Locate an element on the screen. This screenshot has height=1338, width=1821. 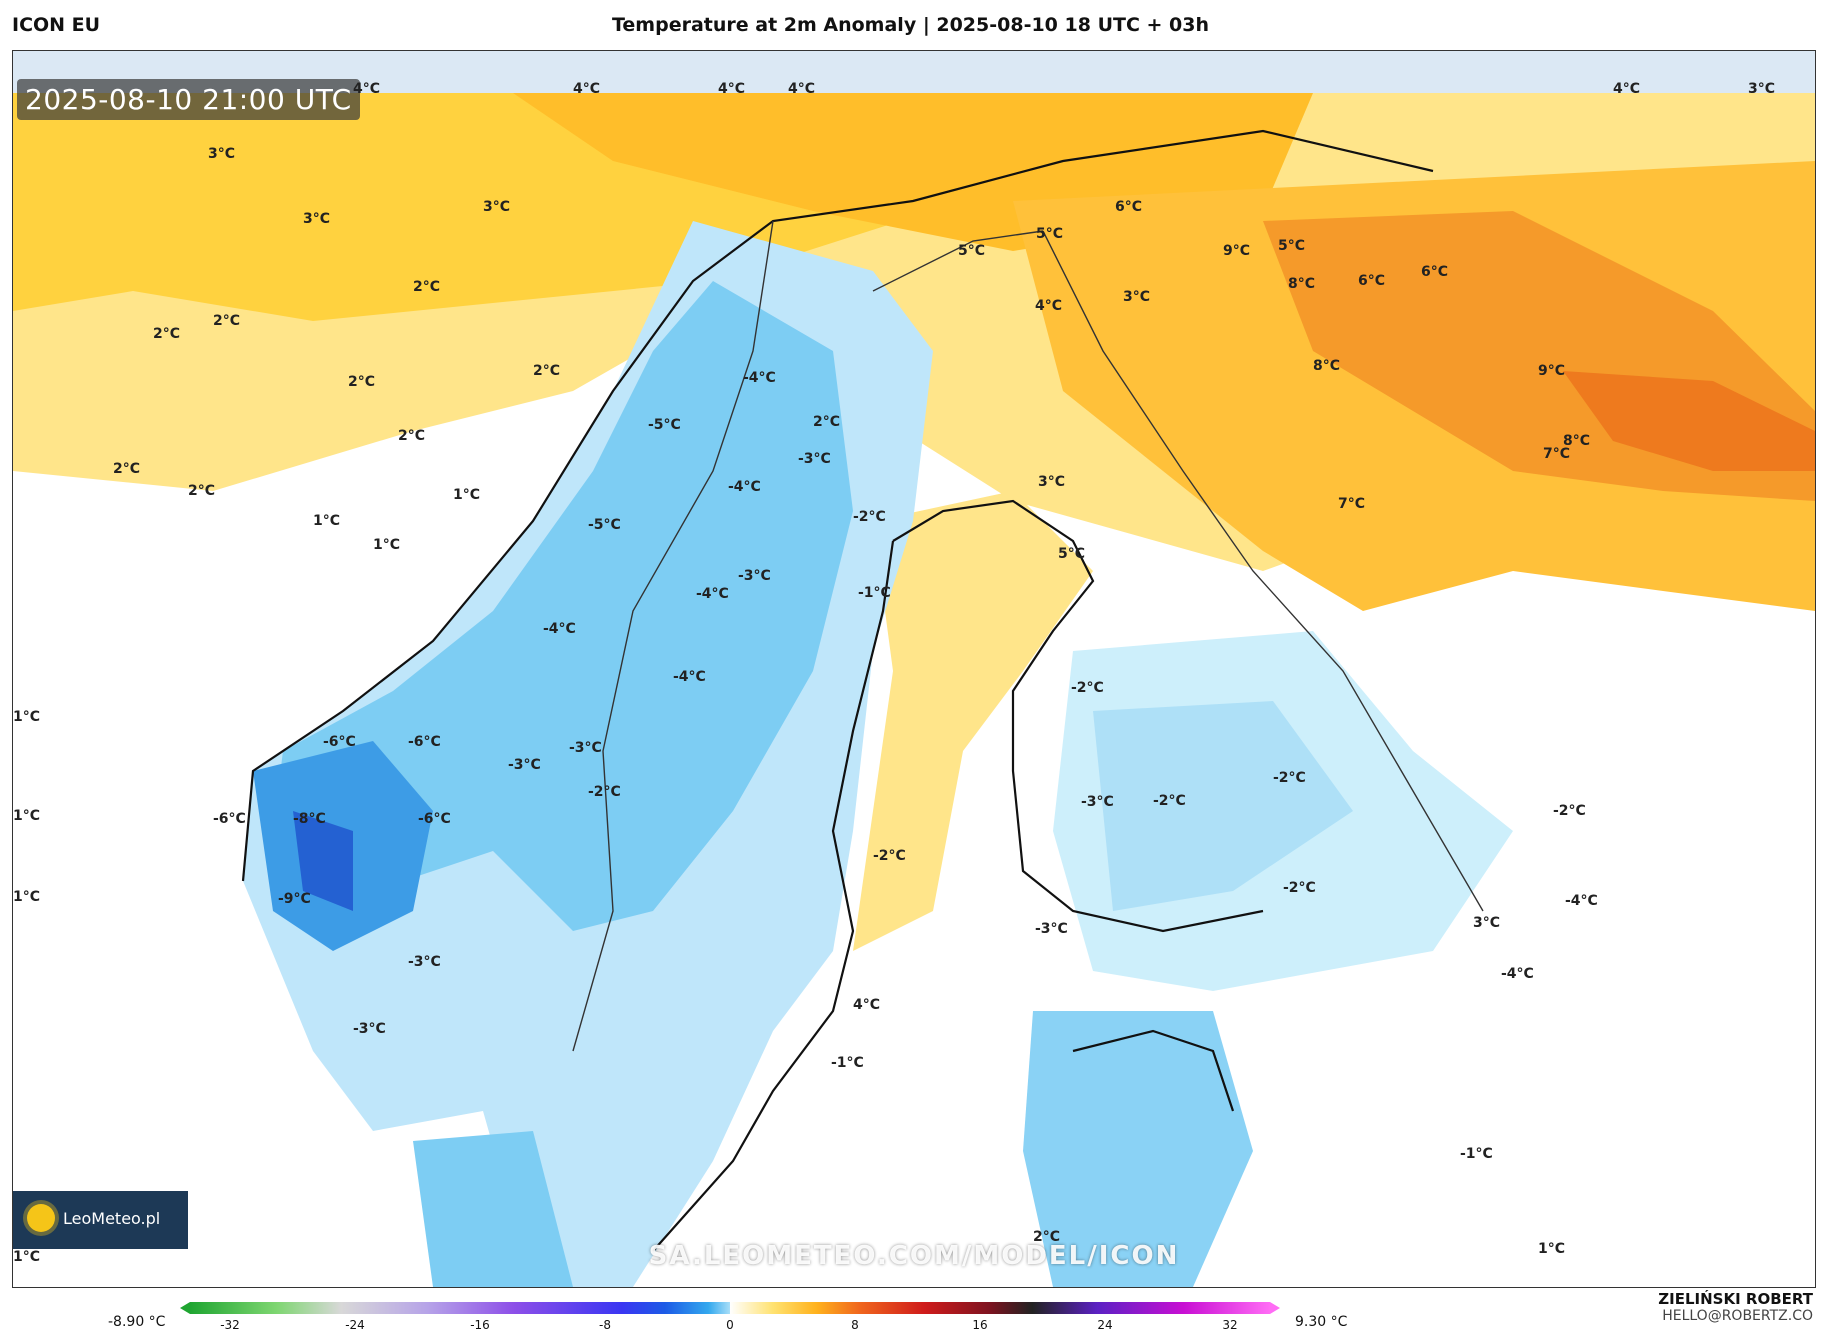
border-finland-russia is located at coordinates (1263, 571).